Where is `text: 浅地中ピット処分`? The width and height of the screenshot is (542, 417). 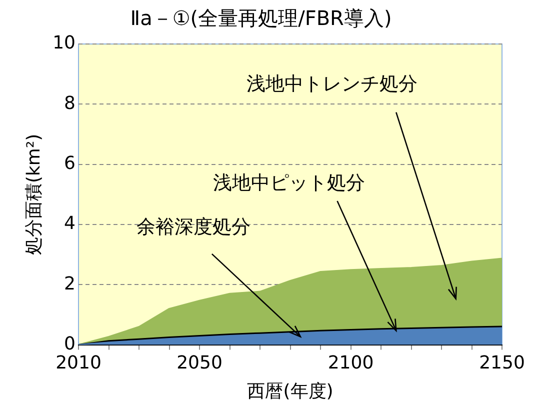 text: 浅地中ピット処分 is located at coordinates (288, 183).